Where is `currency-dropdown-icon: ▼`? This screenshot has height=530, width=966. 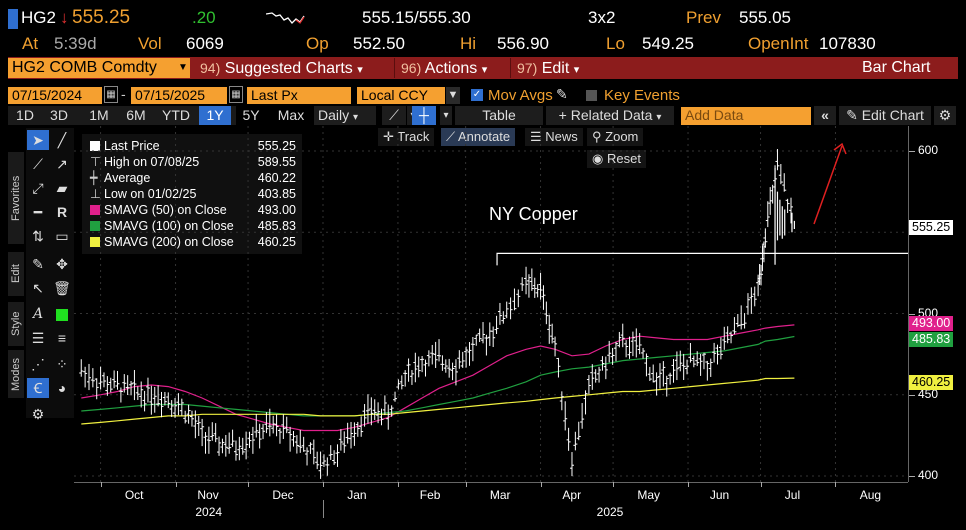
currency-dropdown-icon: ▼ is located at coordinates (453, 95).